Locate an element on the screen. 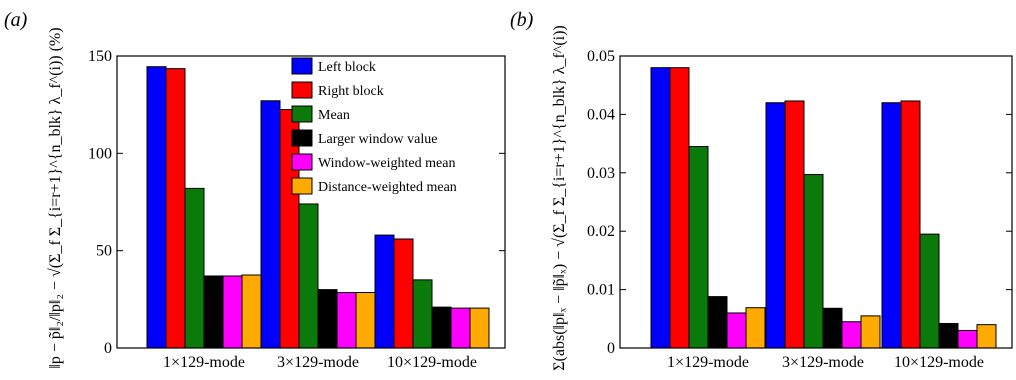 The image size is (1016, 380). legend-label-larger-window-value: Larger window value is located at coordinates (377, 139).